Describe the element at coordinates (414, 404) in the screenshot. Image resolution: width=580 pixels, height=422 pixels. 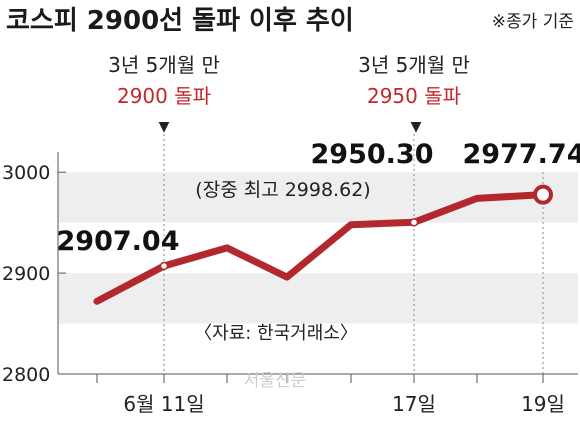
I see `x-tick-label-5: 17일` at that location.